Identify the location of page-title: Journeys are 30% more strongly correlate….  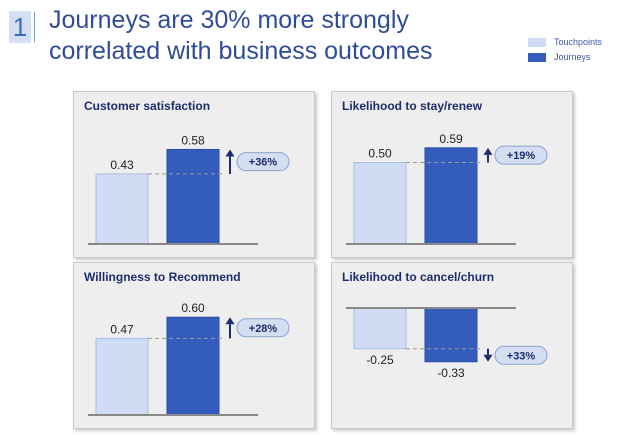
(241, 35).